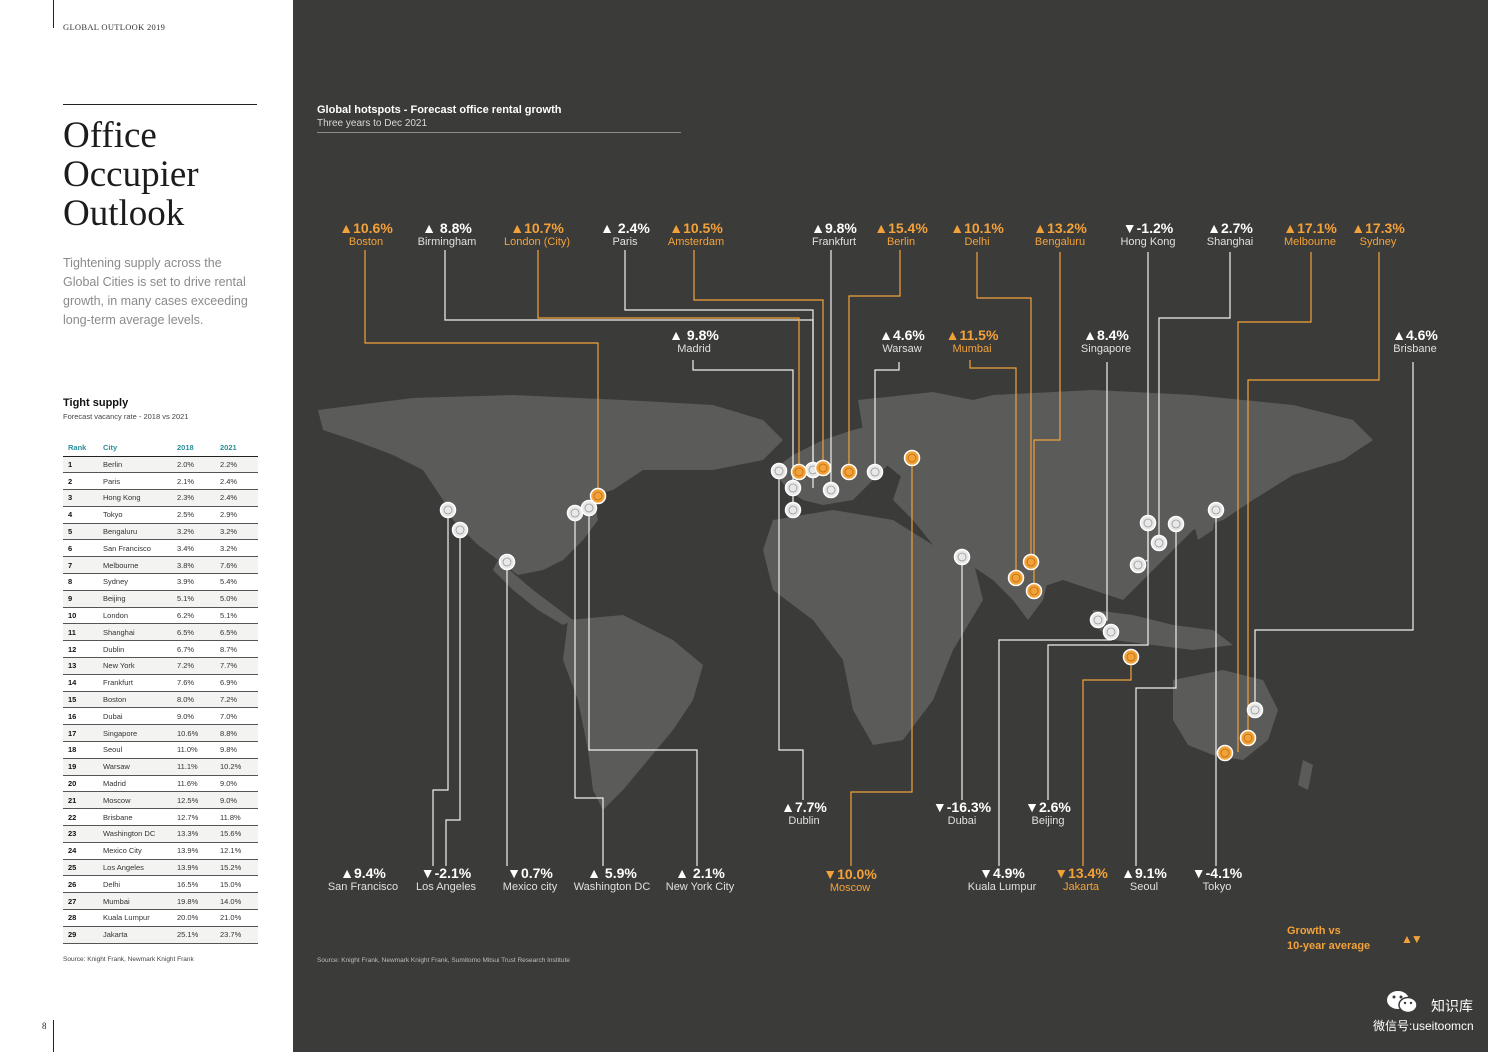  I want to click on table-cell-city: Washington DC, so click(135, 834).